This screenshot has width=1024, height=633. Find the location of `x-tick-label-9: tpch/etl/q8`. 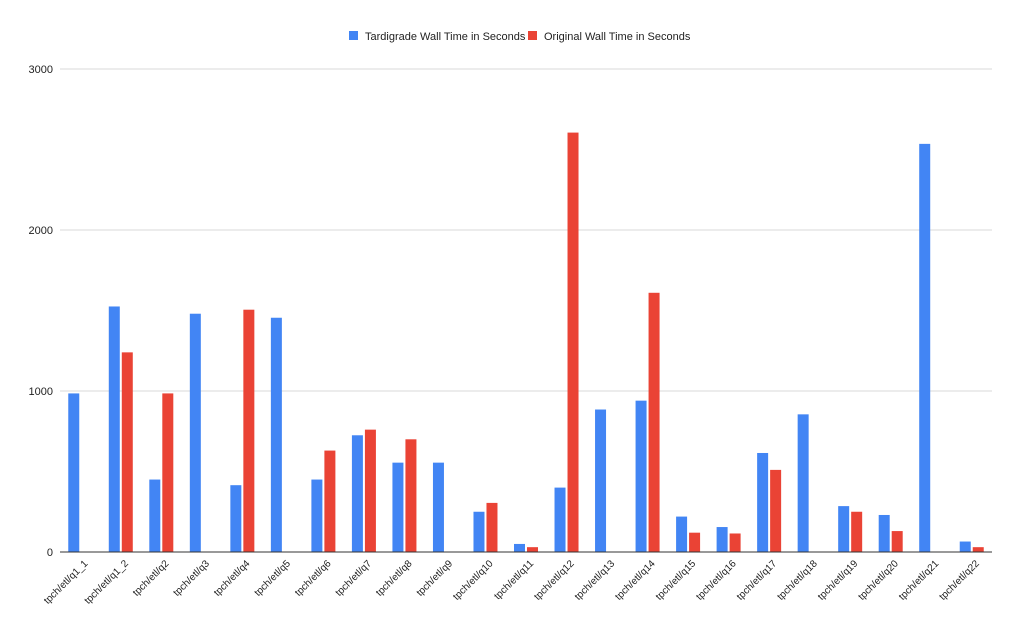

x-tick-label-9: tpch/etl/q8 is located at coordinates (394, 578).